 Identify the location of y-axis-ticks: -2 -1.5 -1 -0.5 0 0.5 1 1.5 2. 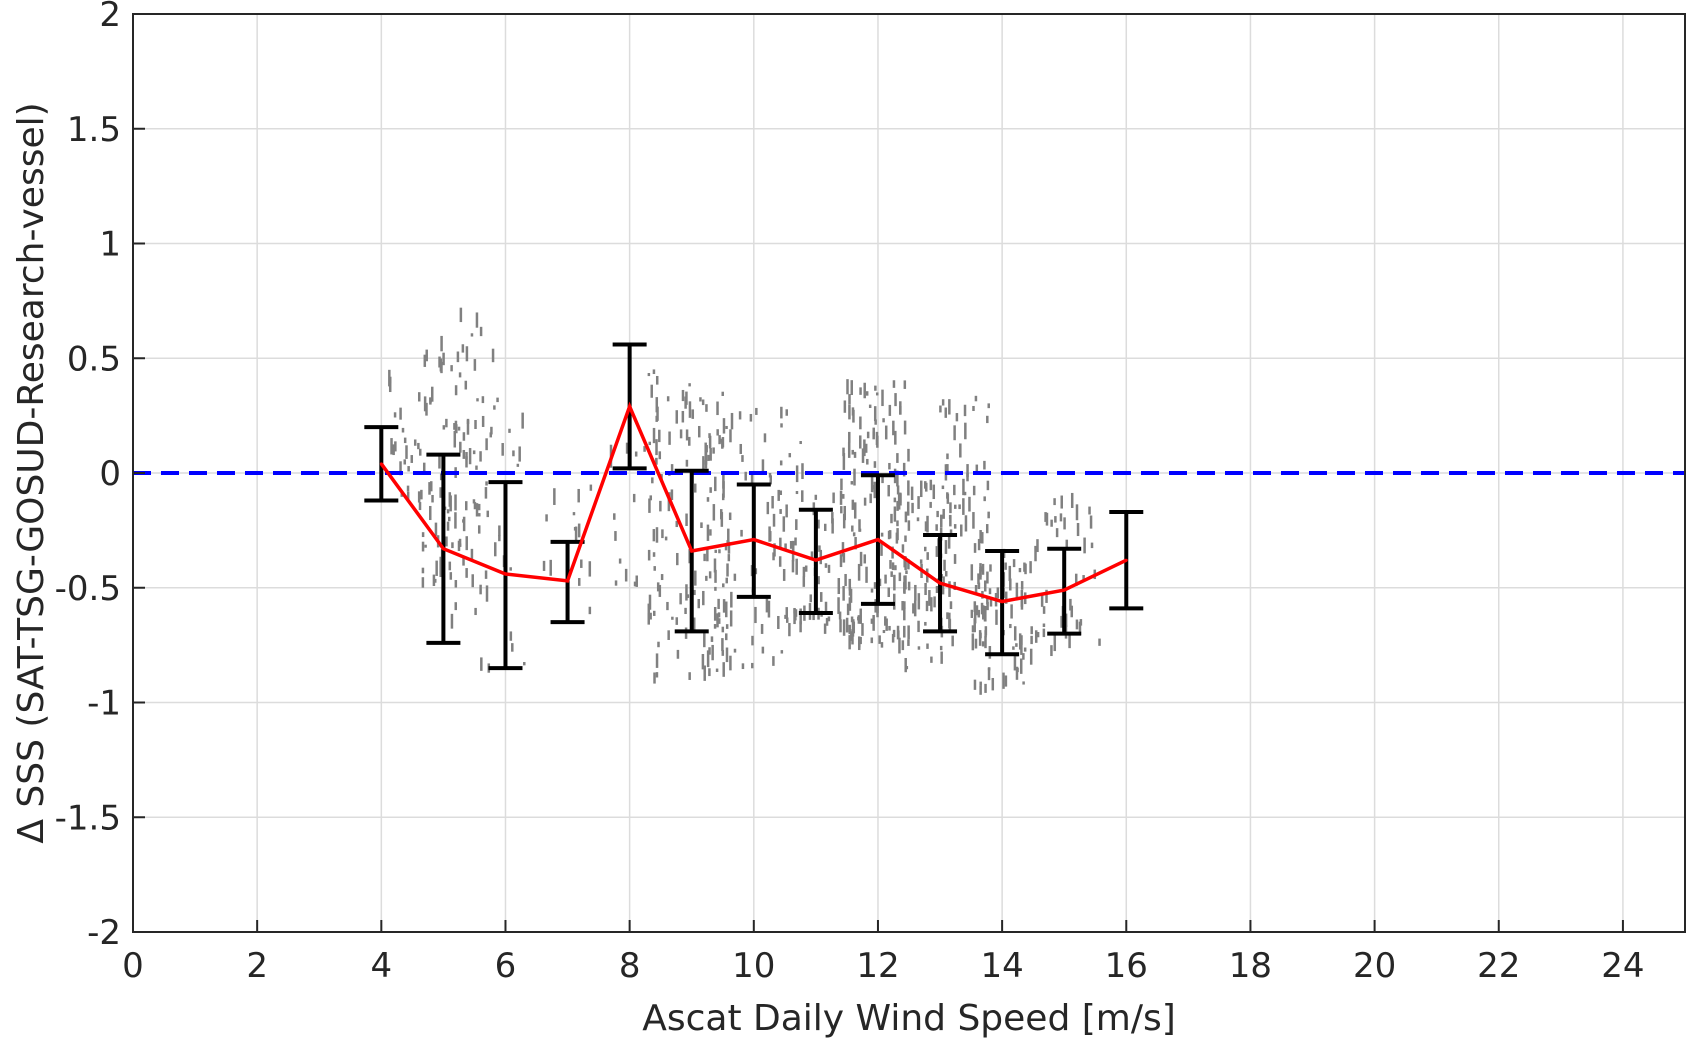
(100, 476).